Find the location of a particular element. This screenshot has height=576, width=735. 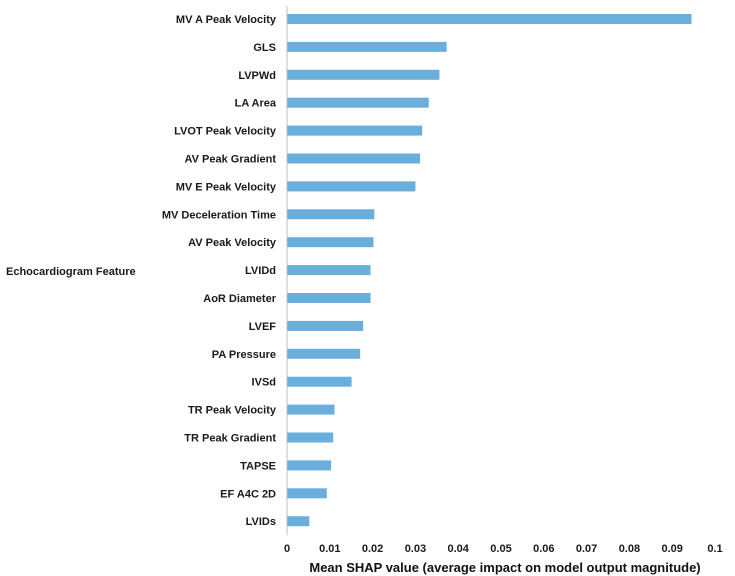

category-label: LVEF is located at coordinates (263, 327).